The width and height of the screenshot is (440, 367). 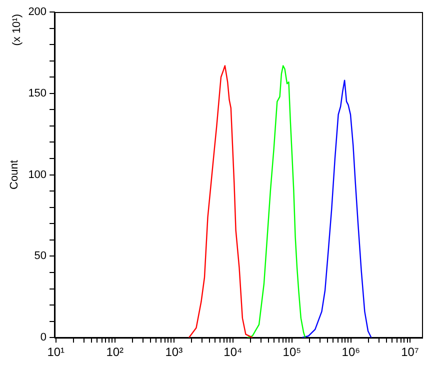 What do you see at coordinates (17, 30) in the screenshot?
I see `text: (x 10¹)` at bounding box center [17, 30].